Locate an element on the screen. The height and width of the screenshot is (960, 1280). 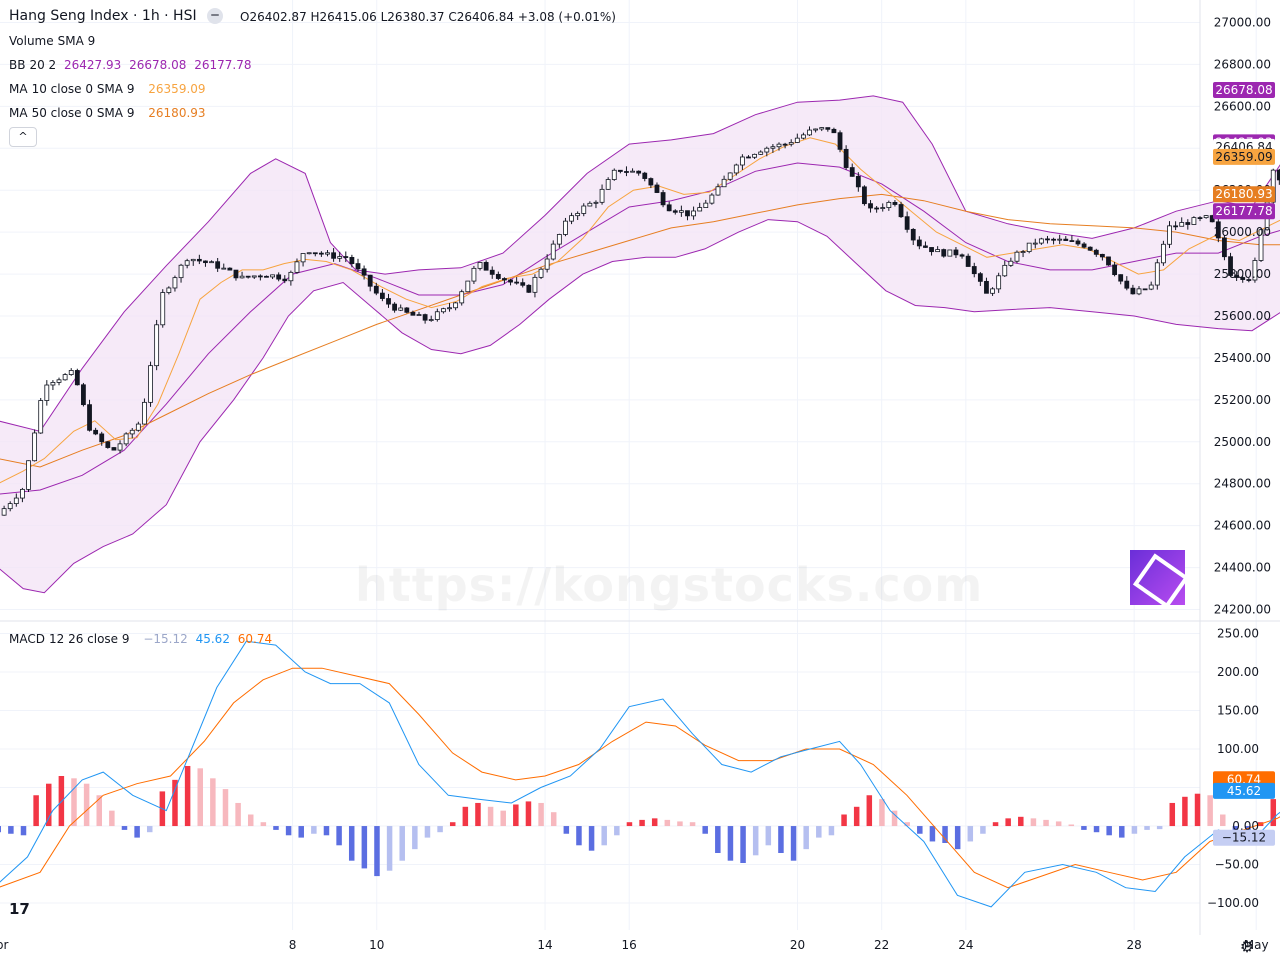
x-tick-label: 10 is located at coordinates (376, 945).